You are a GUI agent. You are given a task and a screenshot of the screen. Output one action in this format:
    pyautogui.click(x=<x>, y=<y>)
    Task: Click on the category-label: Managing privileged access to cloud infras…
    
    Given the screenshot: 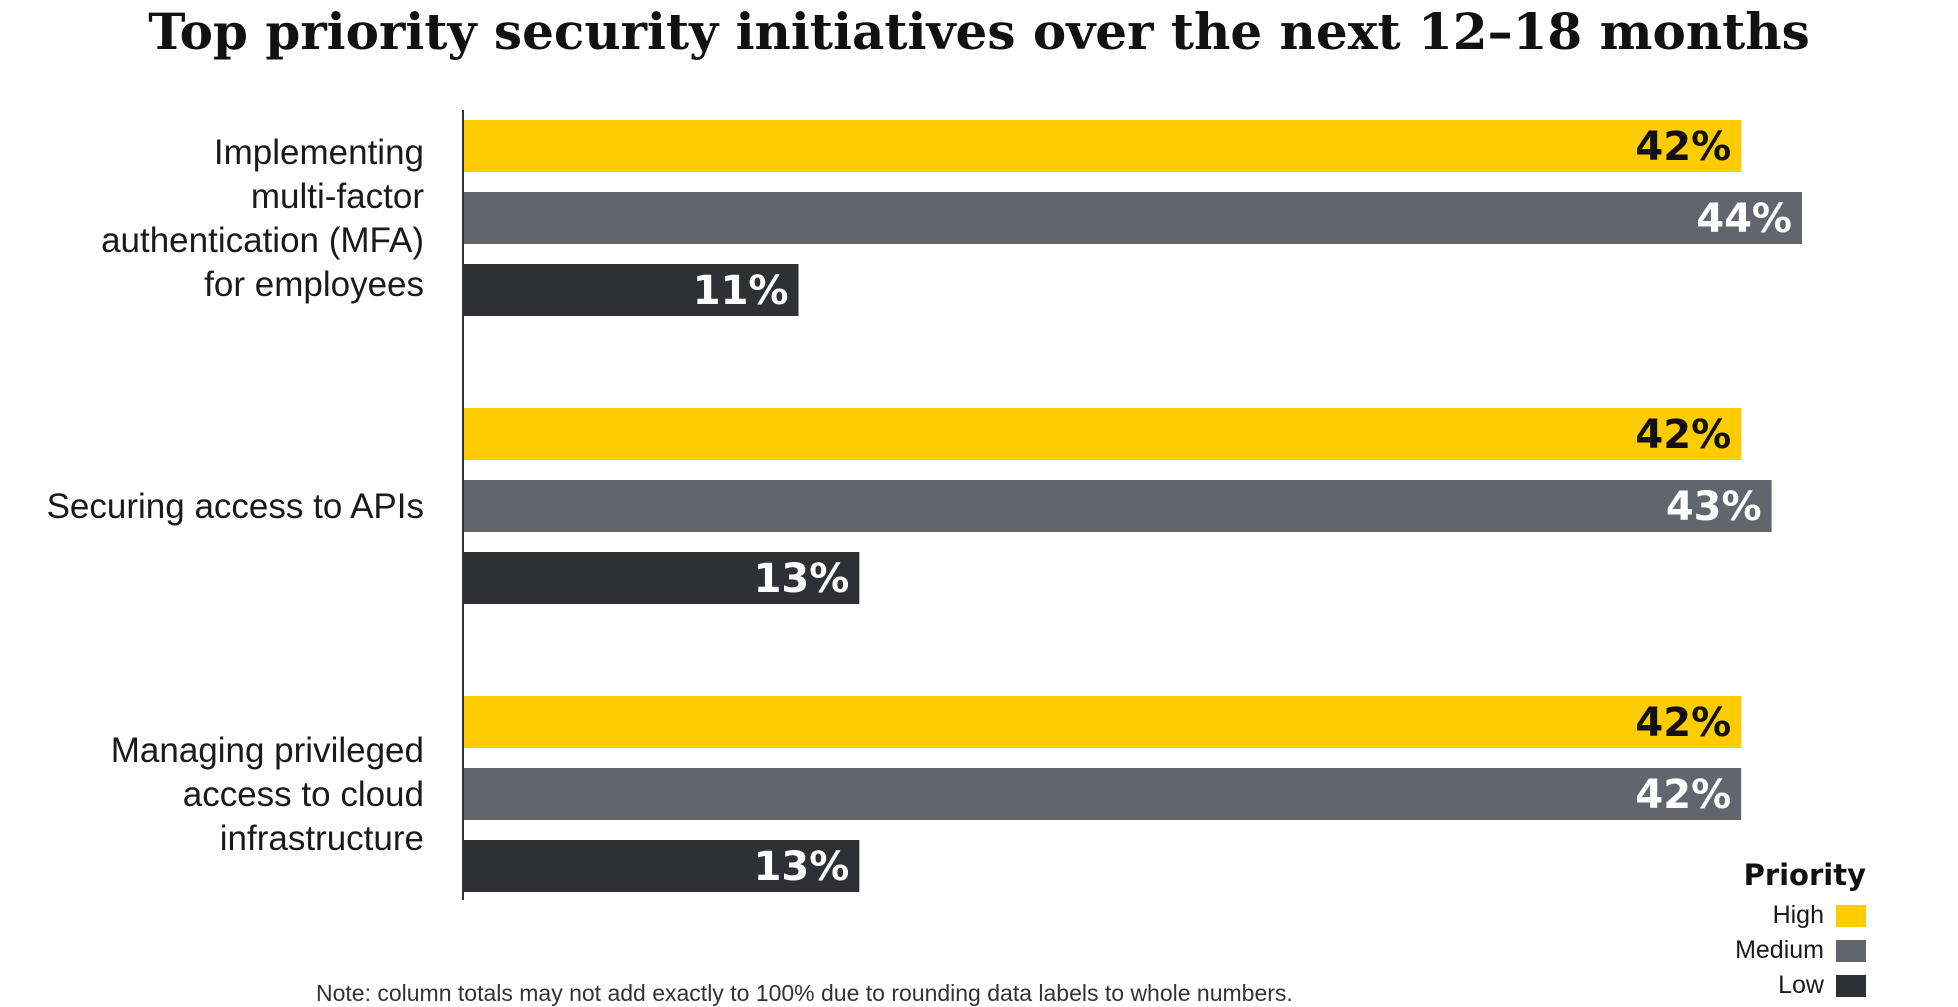 What is the action you would take?
    pyautogui.click(x=267, y=794)
    